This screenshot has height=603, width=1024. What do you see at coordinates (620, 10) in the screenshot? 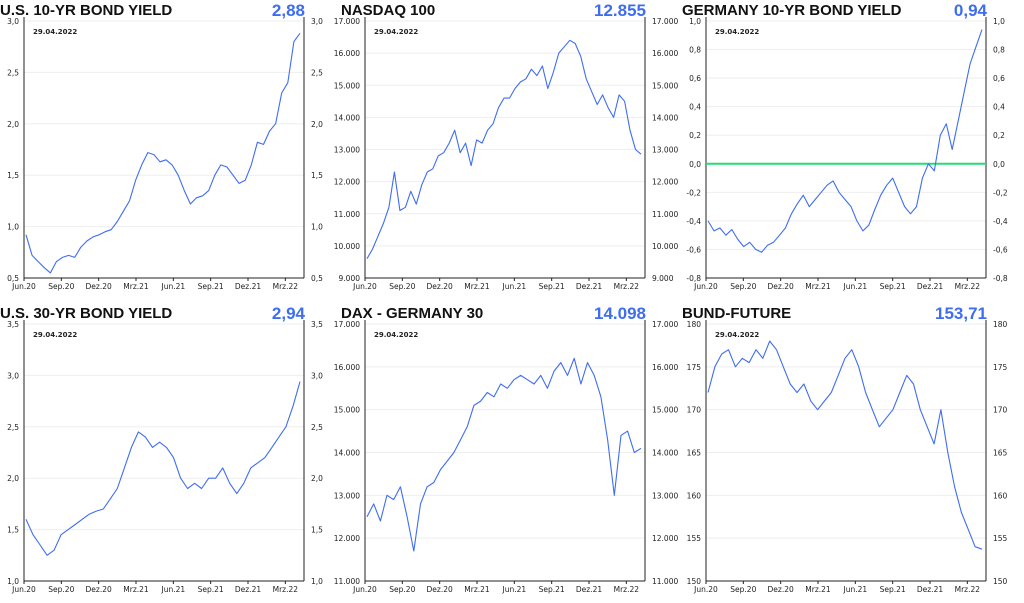
I see `current-value: 12.855` at bounding box center [620, 10].